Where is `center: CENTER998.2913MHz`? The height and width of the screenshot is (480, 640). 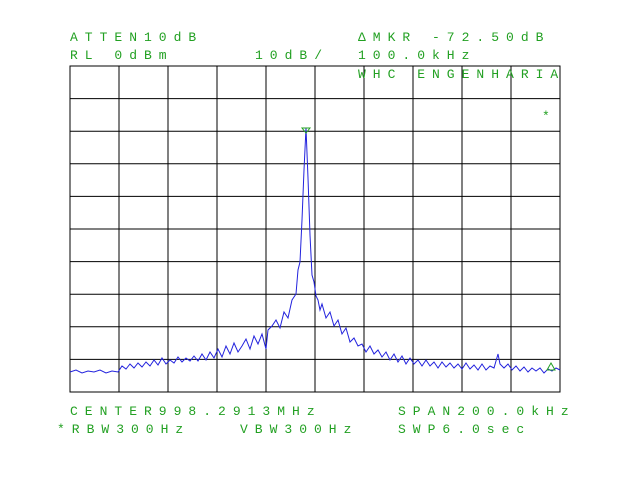
center: CENTER998.2913MHz is located at coordinates (196, 411).